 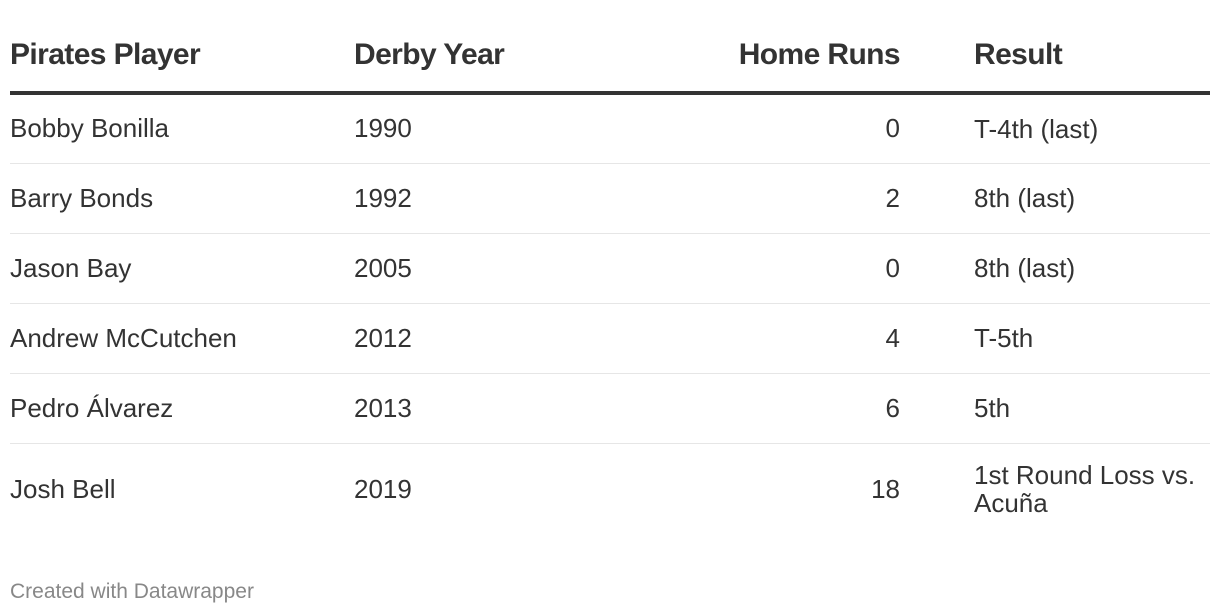 What do you see at coordinates (1065, 408) in the screenshot?
I see `cell-result: 5th` at bounding box center [1065, 408].